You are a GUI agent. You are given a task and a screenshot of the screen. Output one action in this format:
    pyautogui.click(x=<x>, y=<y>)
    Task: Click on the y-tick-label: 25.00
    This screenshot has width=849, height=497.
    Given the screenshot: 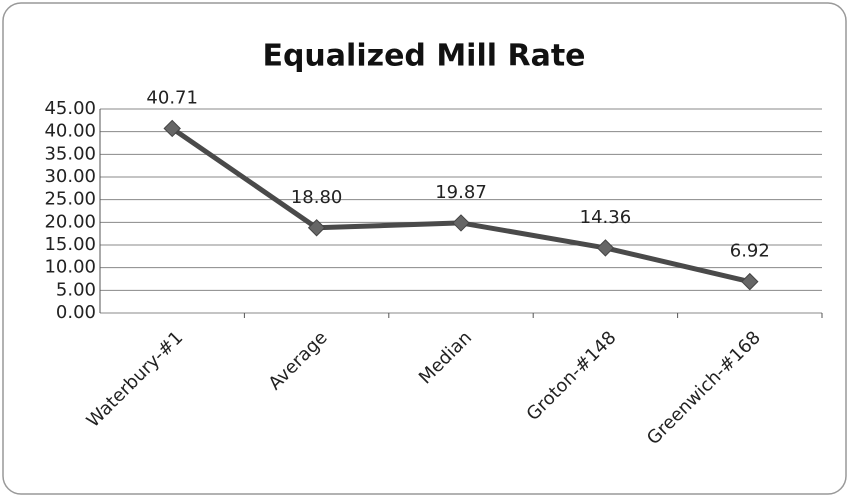 What is the action you would take?
    pyautogui.click(x=70, y=199)
    